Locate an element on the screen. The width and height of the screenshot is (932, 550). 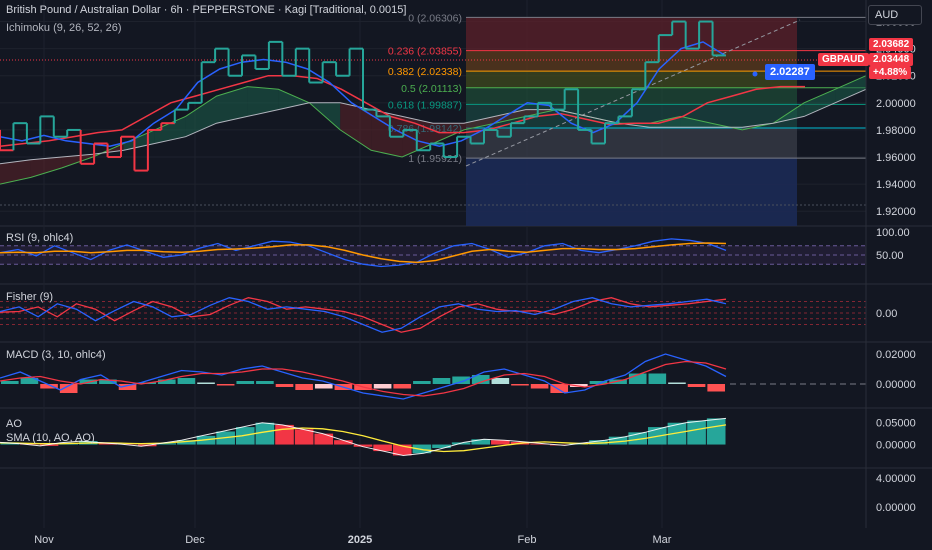
symbol-tag: GBPAUD is located at coordinates (843, 59).